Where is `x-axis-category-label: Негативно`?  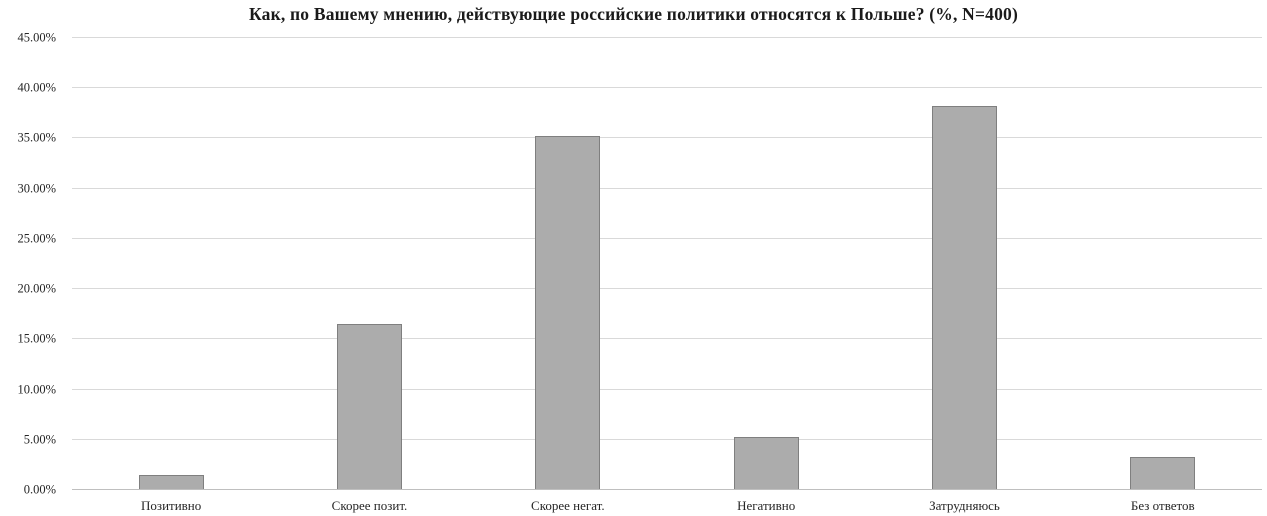 x-axis-category-label: Негативно is located at coordinates (766, 505).